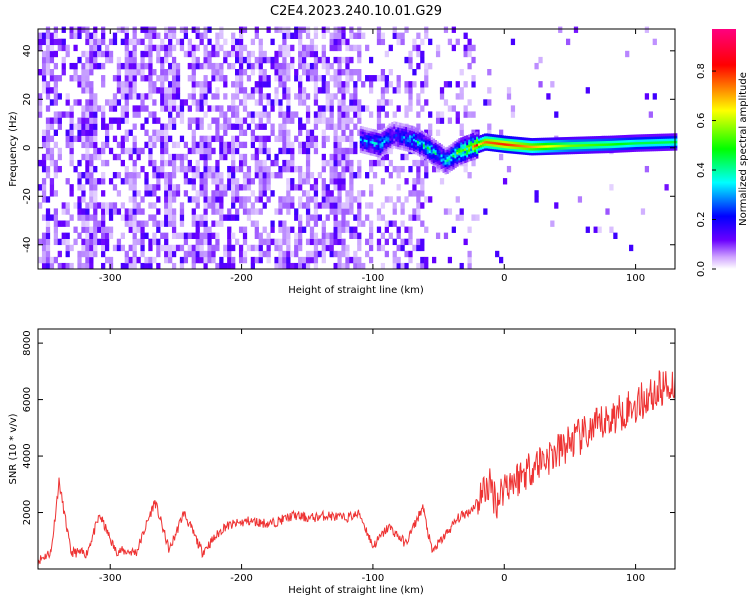 This screenshot has width=750, height=600. What do you see at coordinates (27, 512) in the screenshot?
I see `snr-y-tick-label: 2000` at bounding box center [27, 512].